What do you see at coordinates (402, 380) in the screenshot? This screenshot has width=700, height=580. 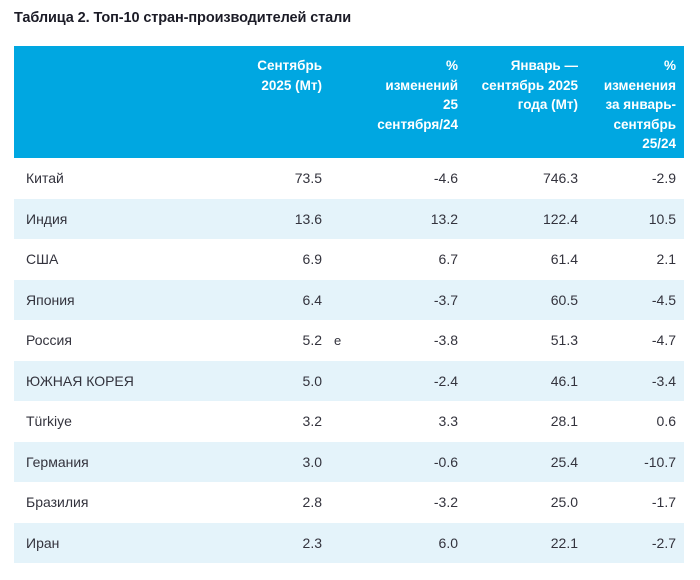 I see `pct-september-cell: -2.4` at bounding box center [402, 380].